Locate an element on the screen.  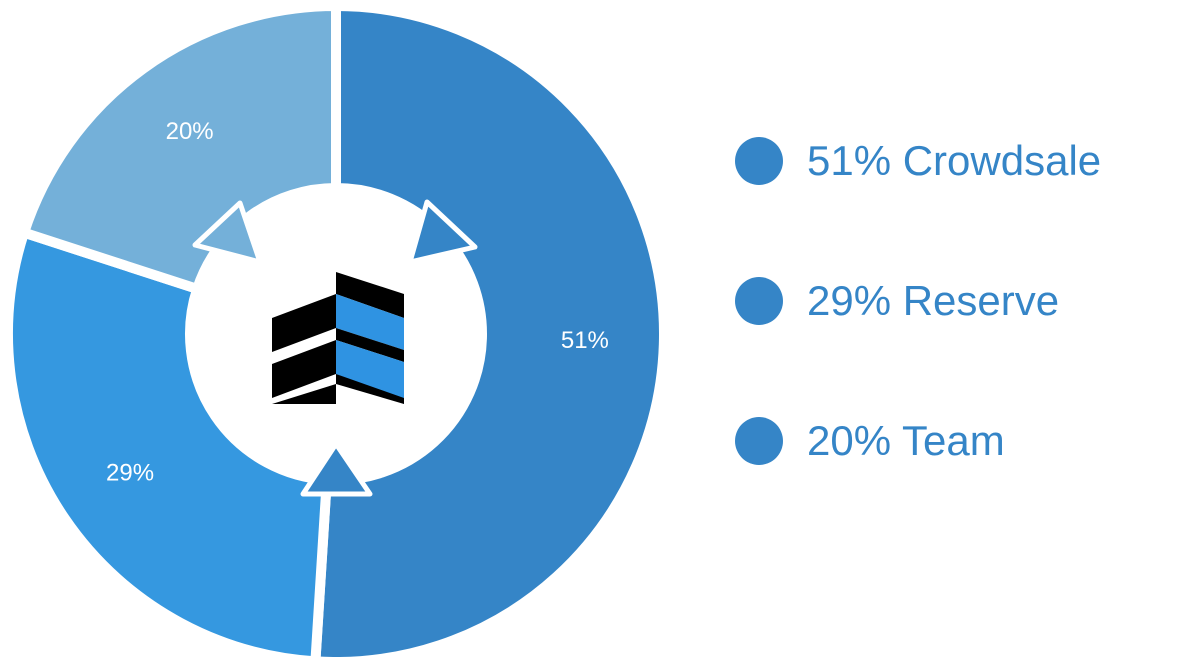
legend-label-team: 20% Team is located at coordinates (906, 440).